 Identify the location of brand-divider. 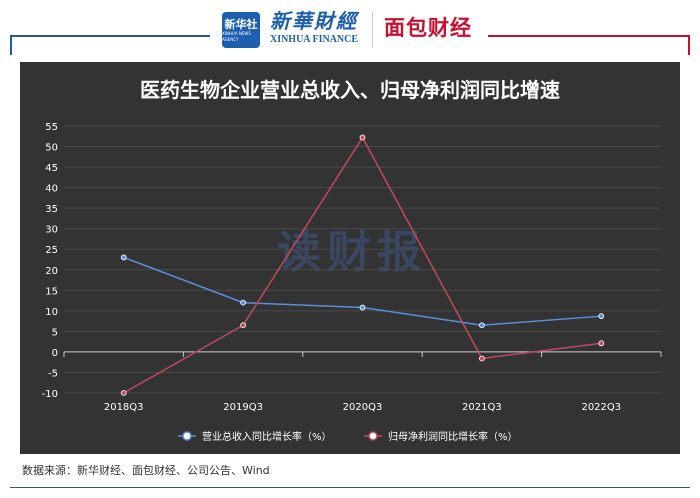
(372, 30).